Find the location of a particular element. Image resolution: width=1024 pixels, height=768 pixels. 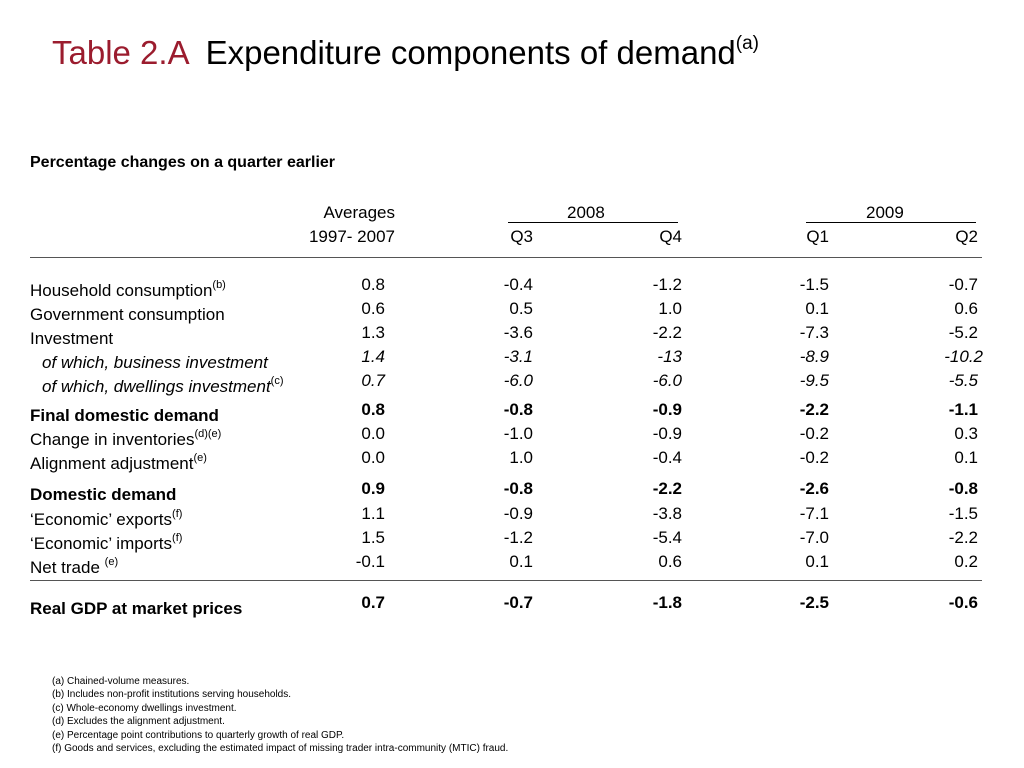

row-label: Net trade (e) is located at coordinates (74, 566).